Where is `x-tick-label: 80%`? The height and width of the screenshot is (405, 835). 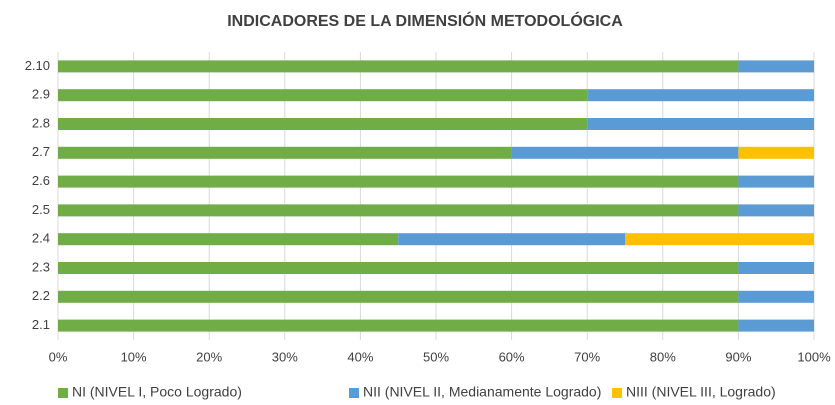 x-tick-label: 80% is located at coordinates (663, 356).